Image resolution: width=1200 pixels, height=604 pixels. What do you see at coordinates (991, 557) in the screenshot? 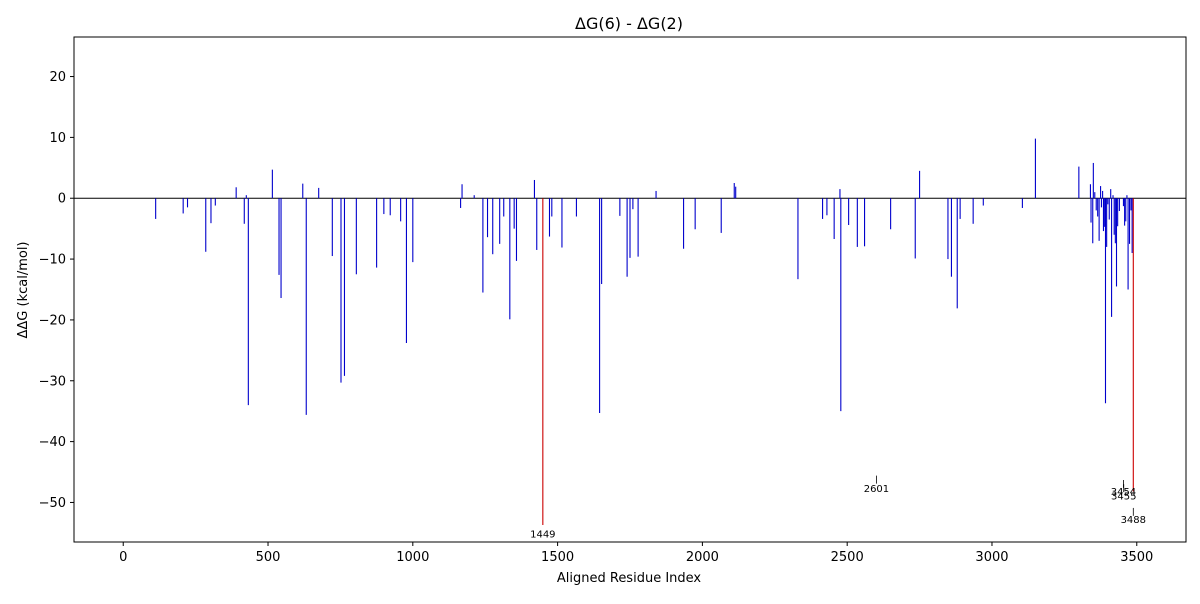
I see `x-tick-label: 3000` at bounding box center [991, 557].